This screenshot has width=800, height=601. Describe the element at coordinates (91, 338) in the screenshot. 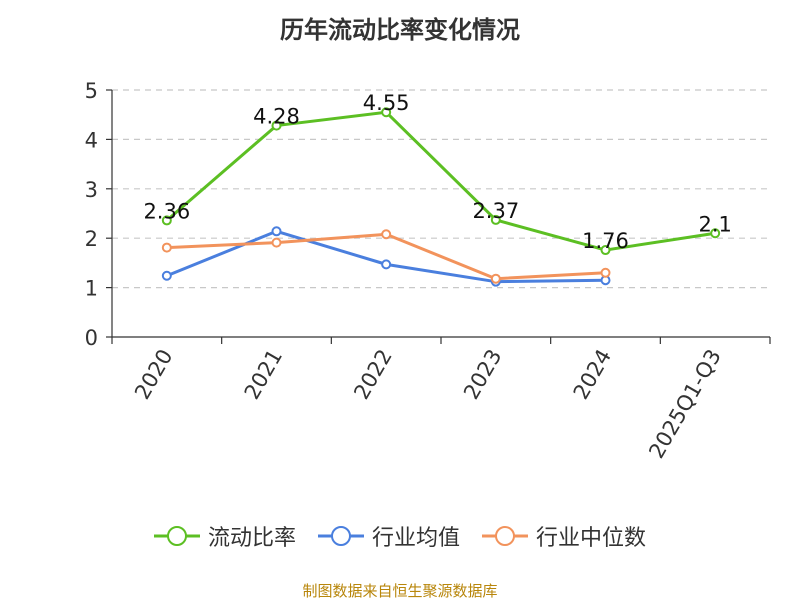

I see `y-tick-label: 0` at that location.